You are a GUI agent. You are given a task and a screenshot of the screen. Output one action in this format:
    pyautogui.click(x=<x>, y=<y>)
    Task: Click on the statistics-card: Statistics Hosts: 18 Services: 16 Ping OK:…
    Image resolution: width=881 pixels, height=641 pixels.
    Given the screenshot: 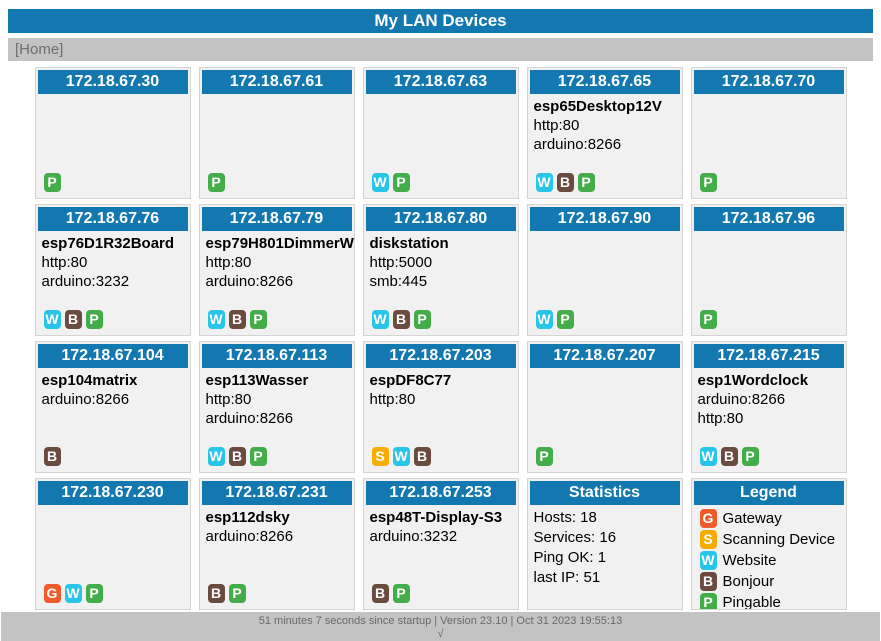 What is the action you would take?
    pyautogui.click(x=604, y=544)
    